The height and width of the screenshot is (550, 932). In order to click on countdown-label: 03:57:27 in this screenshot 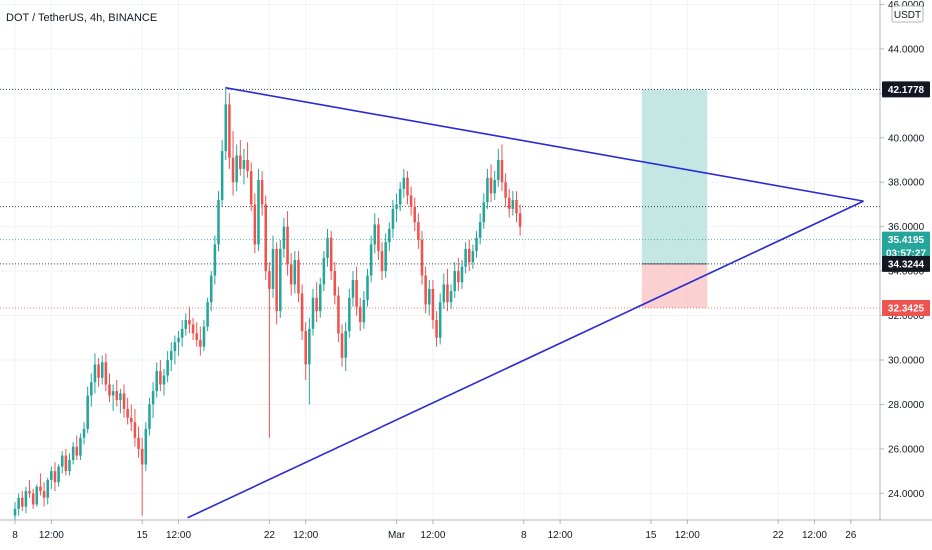, I will do `click(906, 254)`.